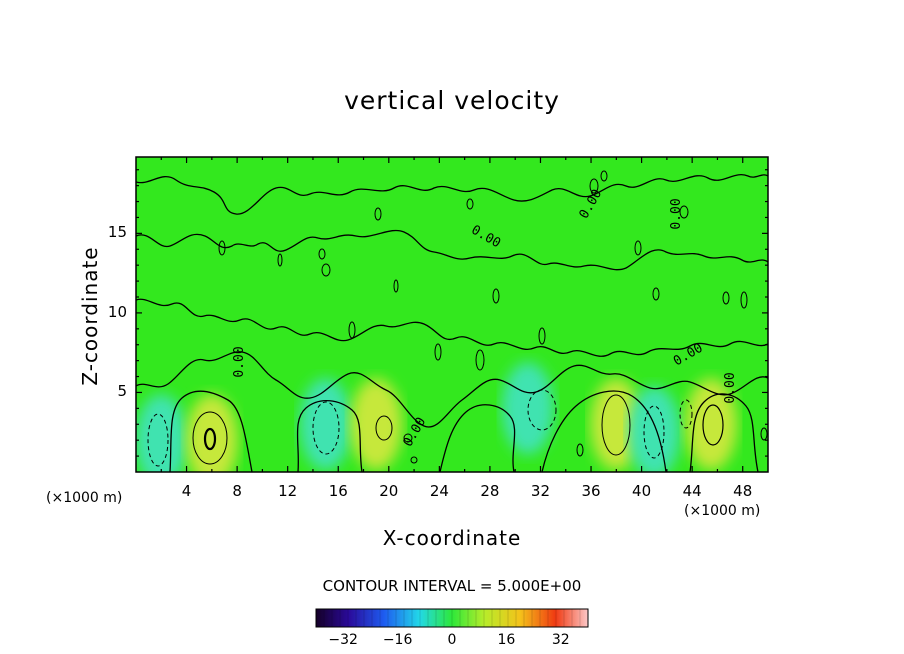 The width and height of the screenshot is (904, 654). What do you see at coordinates (560, 640) in the screenshot?
I see `colorbar-tick-label: 32` at bounding box center [560, 640].